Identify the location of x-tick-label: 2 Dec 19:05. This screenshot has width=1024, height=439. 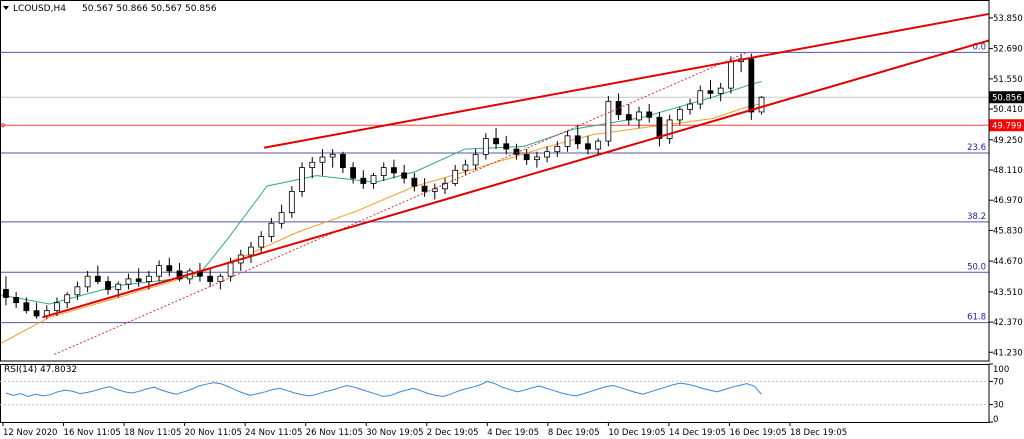
(453, 433).